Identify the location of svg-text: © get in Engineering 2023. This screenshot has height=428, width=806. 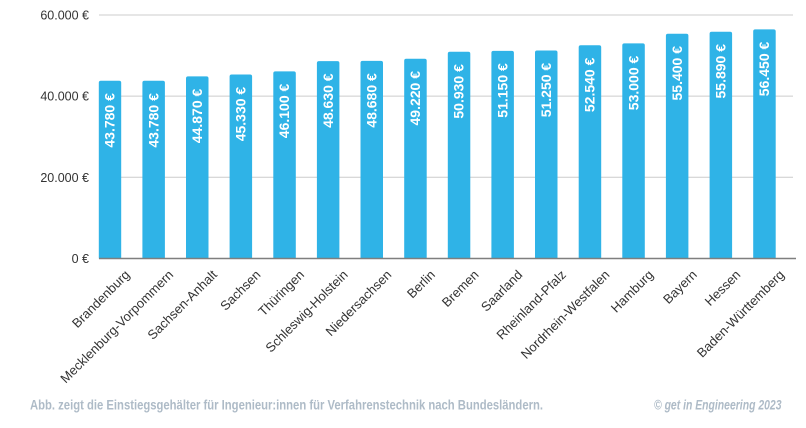
(718, 405).